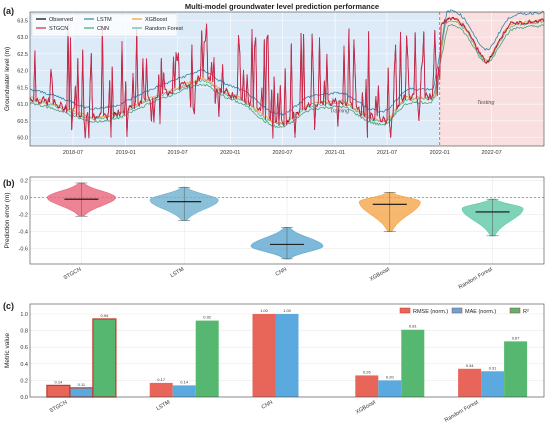 The width and height of the screenshot is (550, 423). Describe the element at coordinates (282, 153) in the screenshot. I see `x-tick-label: 2020-07` at that location.